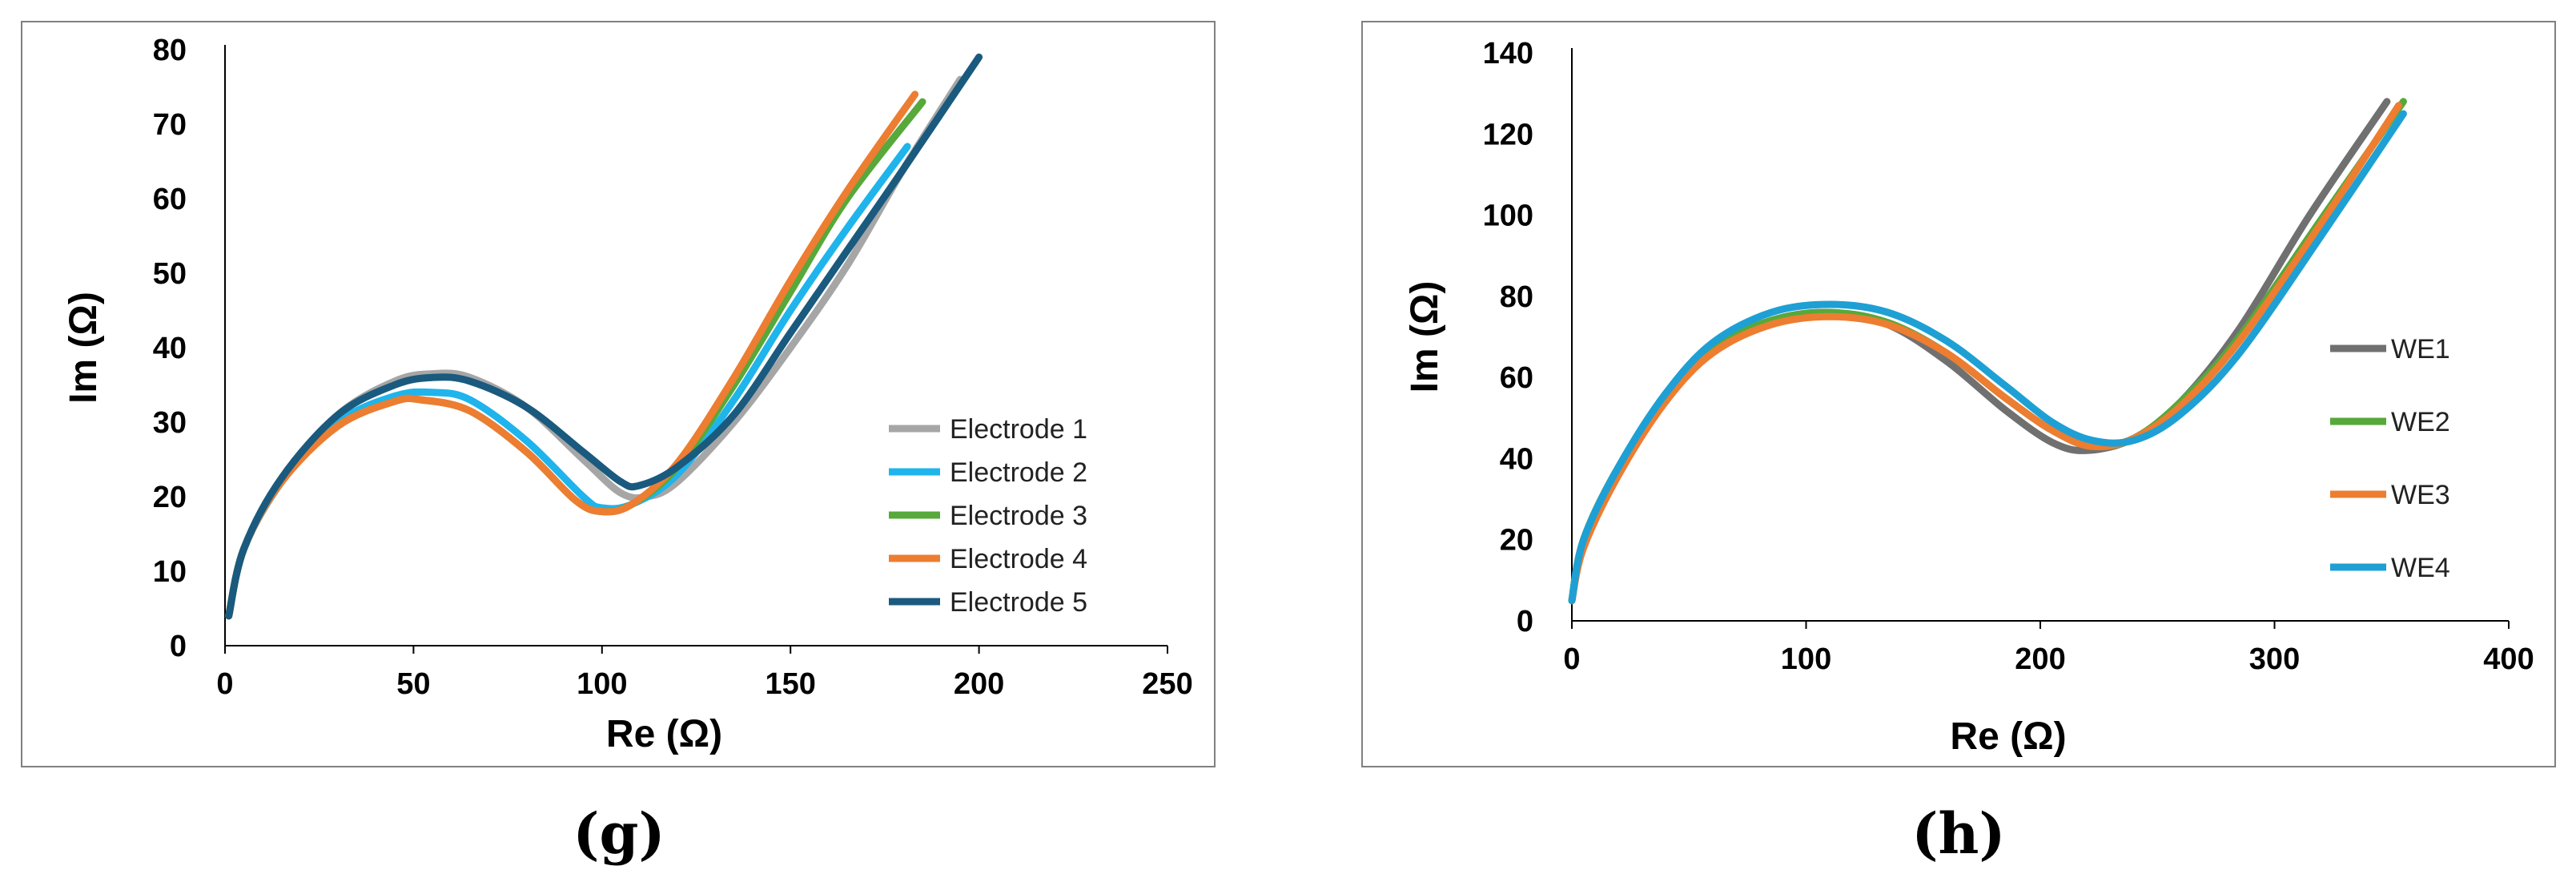  What do you see at coordinates (2508, 659) in the screenshot?
I see `chart-h-x-tick-label: 400` at bounding box center [2508, 659].